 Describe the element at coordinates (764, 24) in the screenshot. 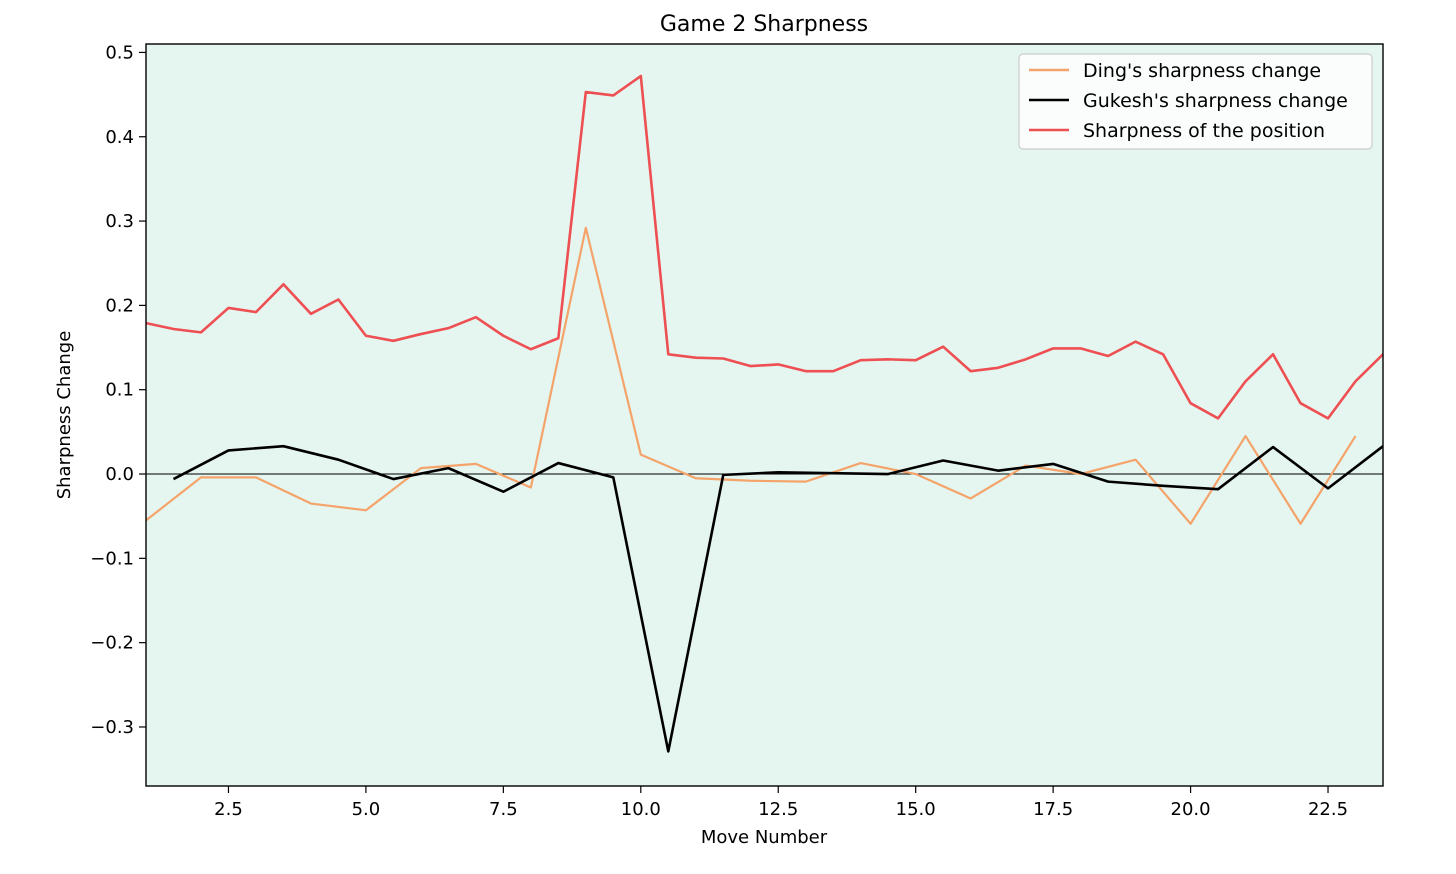

I see `chart-title: Game 2 Sharpness` at that location.